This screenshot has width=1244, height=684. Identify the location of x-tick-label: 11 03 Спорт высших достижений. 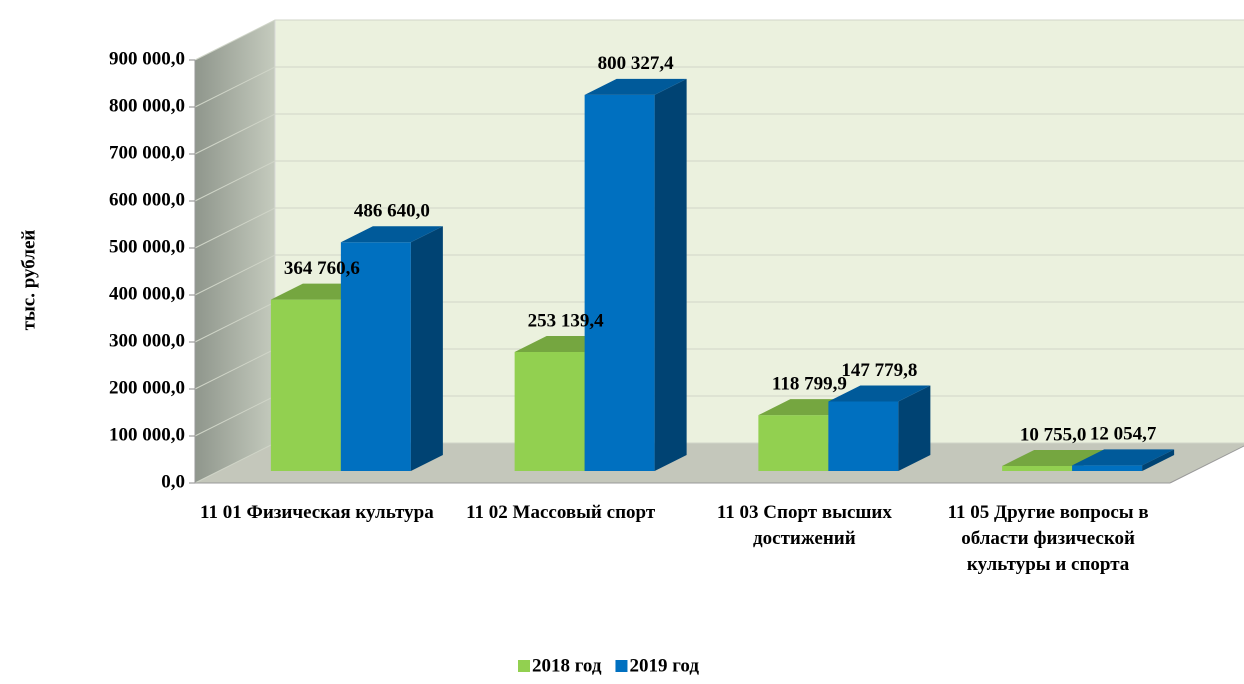
(804, 525).